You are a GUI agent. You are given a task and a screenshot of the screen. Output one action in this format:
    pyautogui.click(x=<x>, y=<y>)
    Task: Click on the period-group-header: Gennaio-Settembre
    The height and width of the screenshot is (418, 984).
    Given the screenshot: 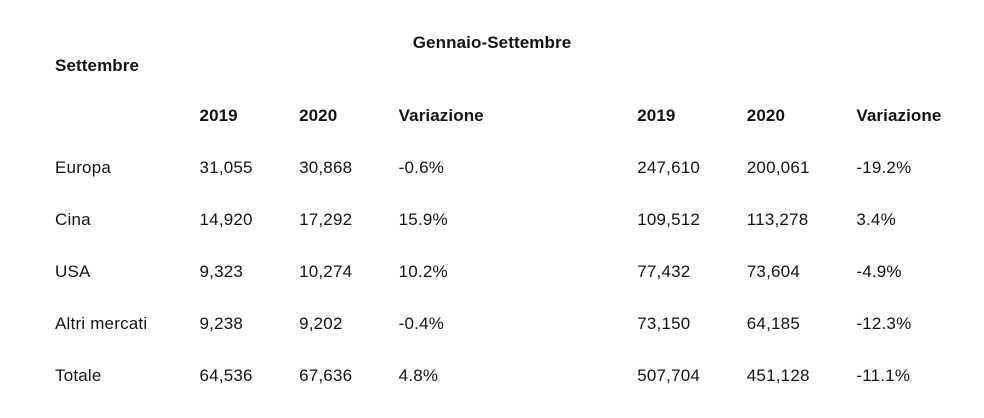 What is the action you would take?
    pyautogui.click(x=492, y=42)
    